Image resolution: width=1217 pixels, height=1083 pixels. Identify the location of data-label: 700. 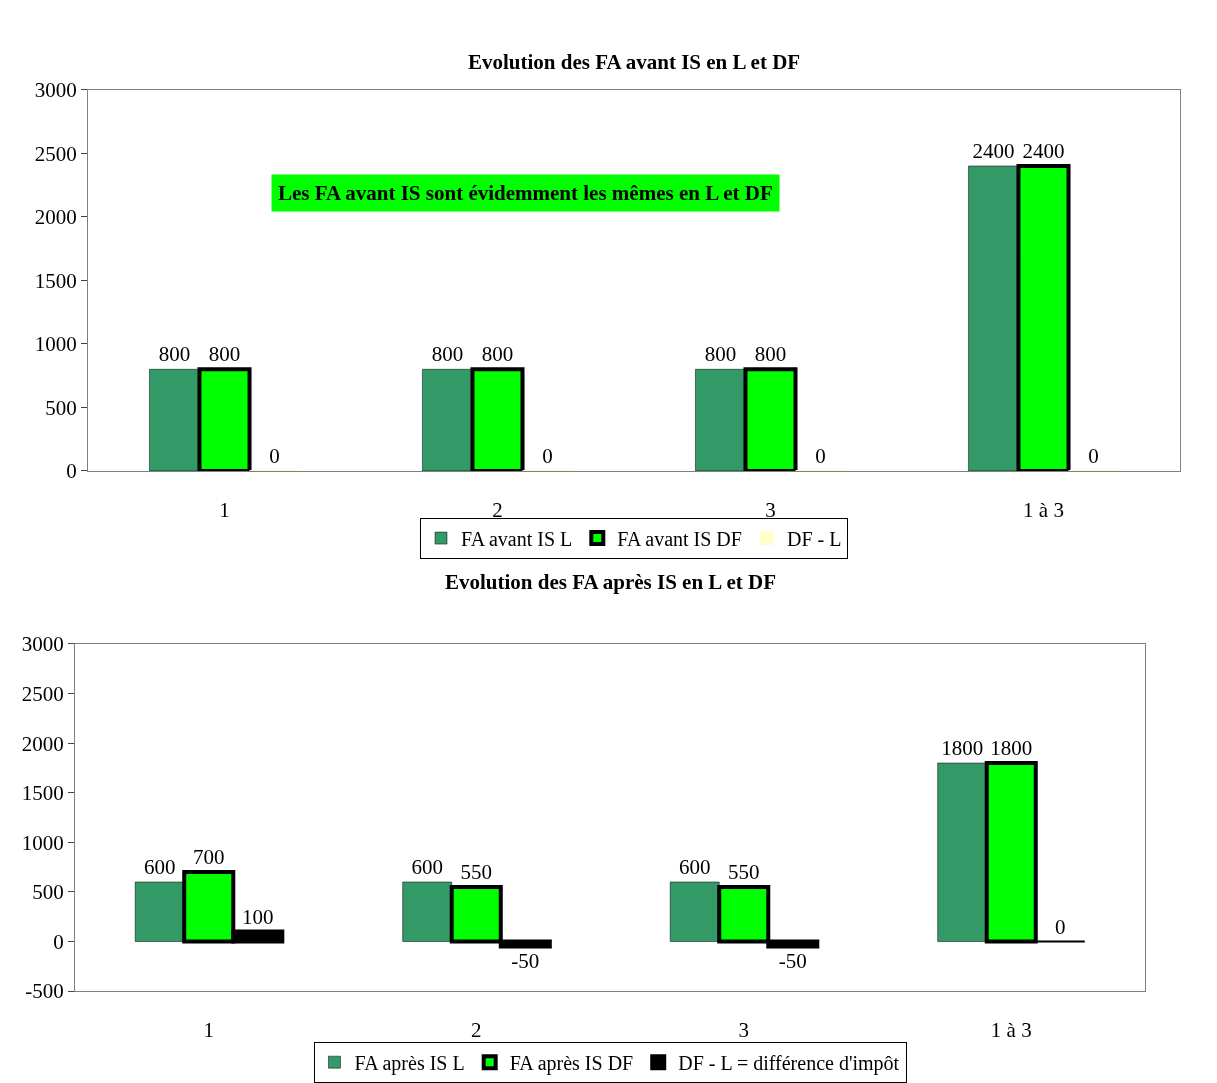
(209, 857).